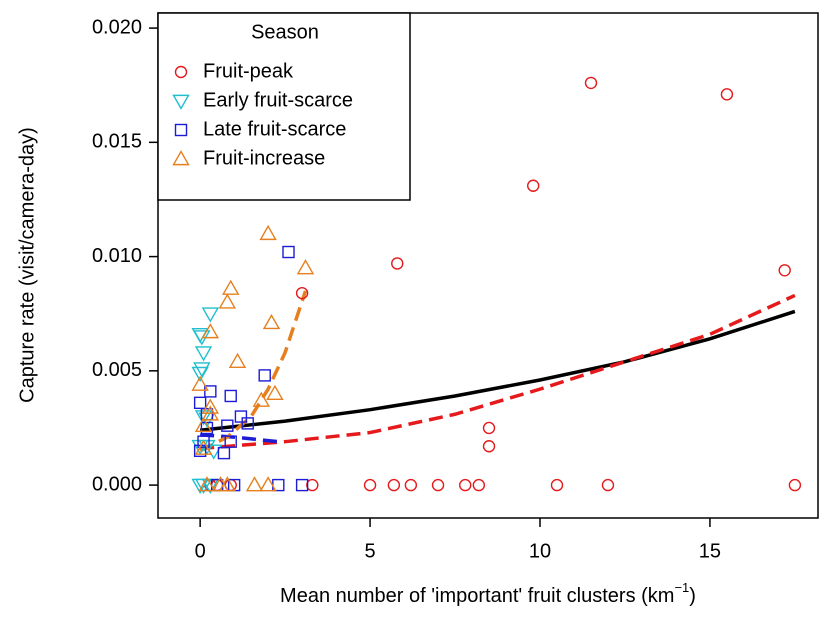 Image resolution: width=826 pixels, height=620 pixels. I want to click on y-tick-label: 0.010, so click(117, 256).